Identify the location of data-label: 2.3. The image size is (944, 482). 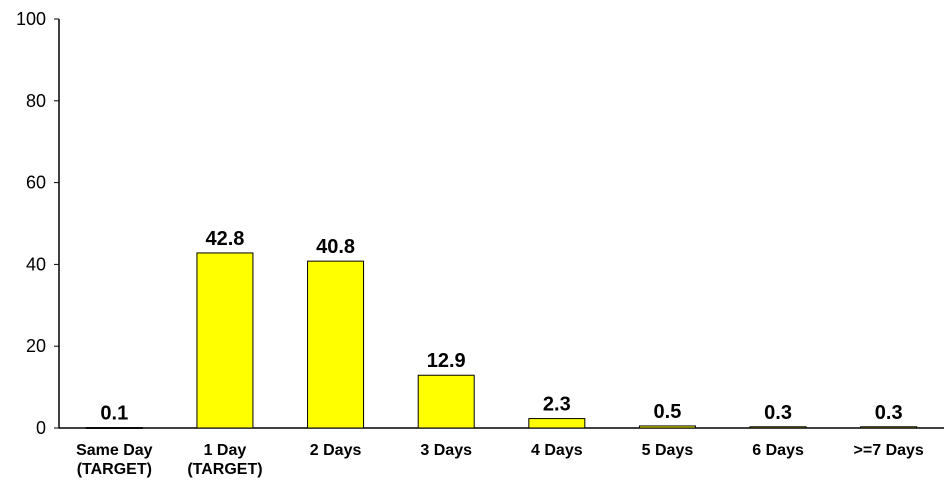
(557, 405).